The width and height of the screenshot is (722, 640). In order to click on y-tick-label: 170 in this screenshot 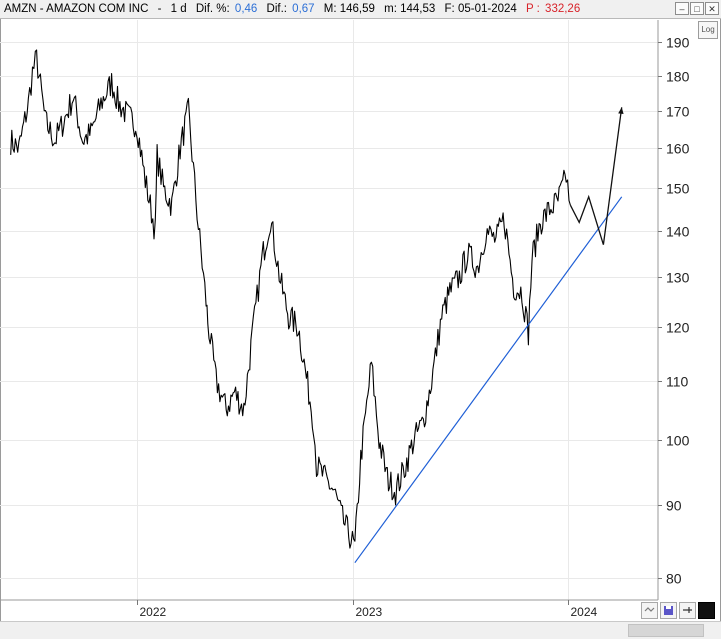, I will do `click(678, 112)`.